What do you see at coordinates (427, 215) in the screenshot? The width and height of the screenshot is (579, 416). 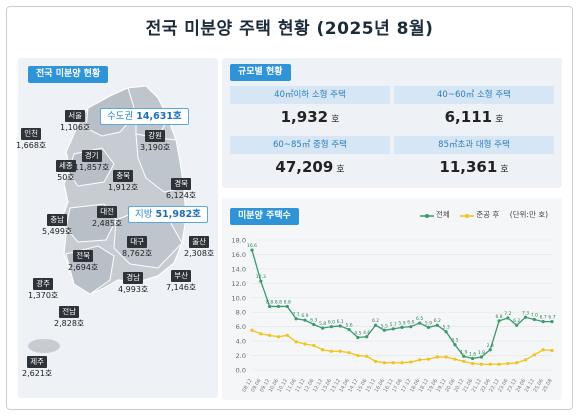 I see `legend-total-swatch` at bounding box center [427, 215].